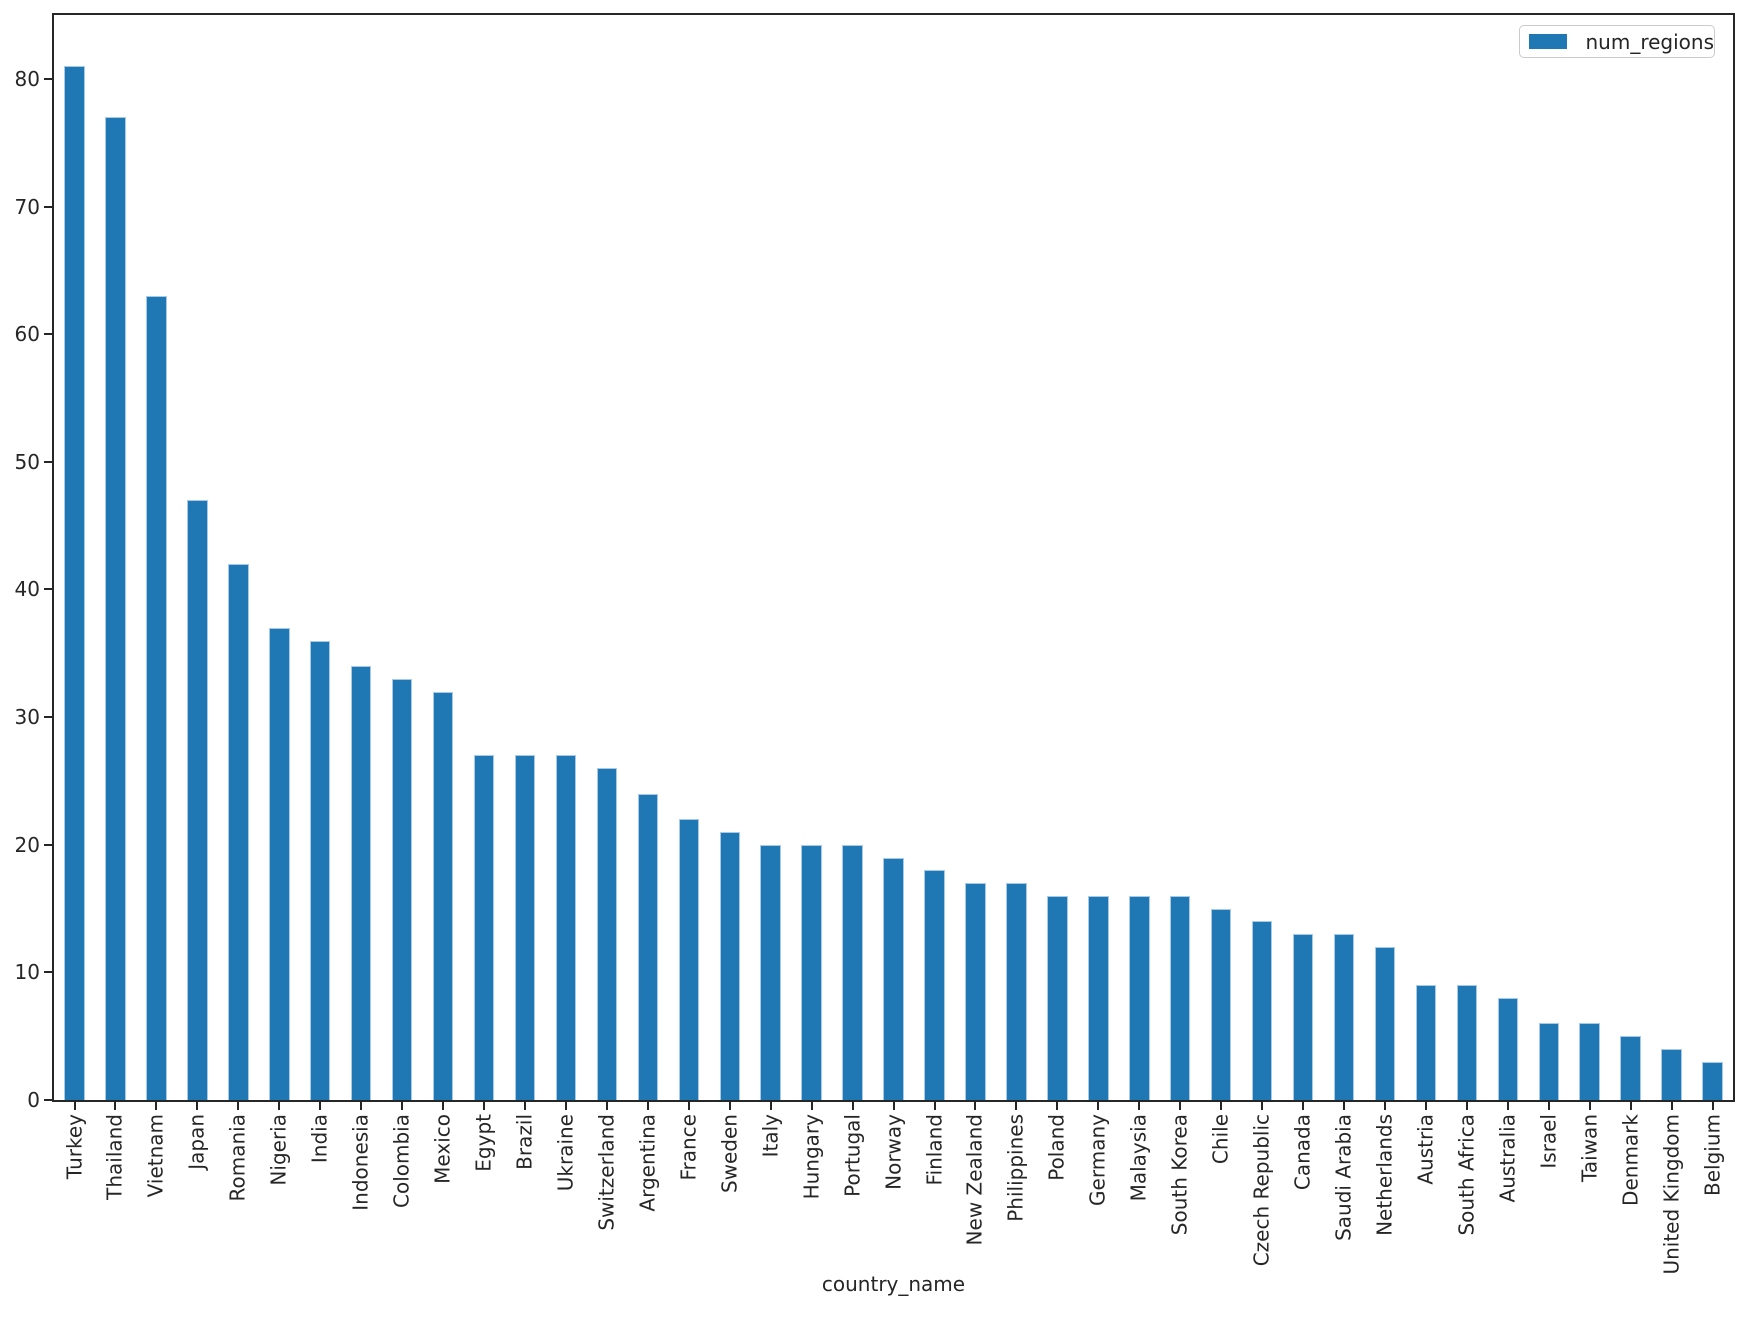 The width and height of the screenshot is (1742, 1318). What do you see at coordinates (1015, 1168) in the screenshot?
I see `x-tick-label: Philippines` at bounding box center [1015, 1168].